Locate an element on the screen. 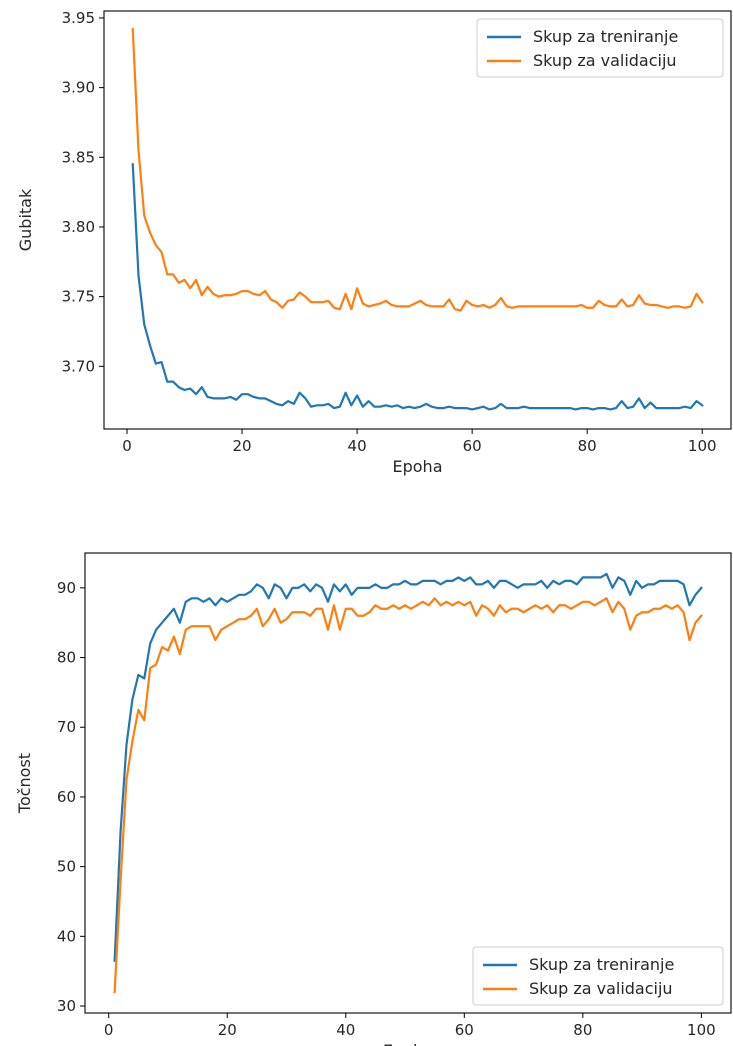  y-axis: 3.70 3.75 3.80 3.85 3.90 3.95 is located at coordinates (83, 192).